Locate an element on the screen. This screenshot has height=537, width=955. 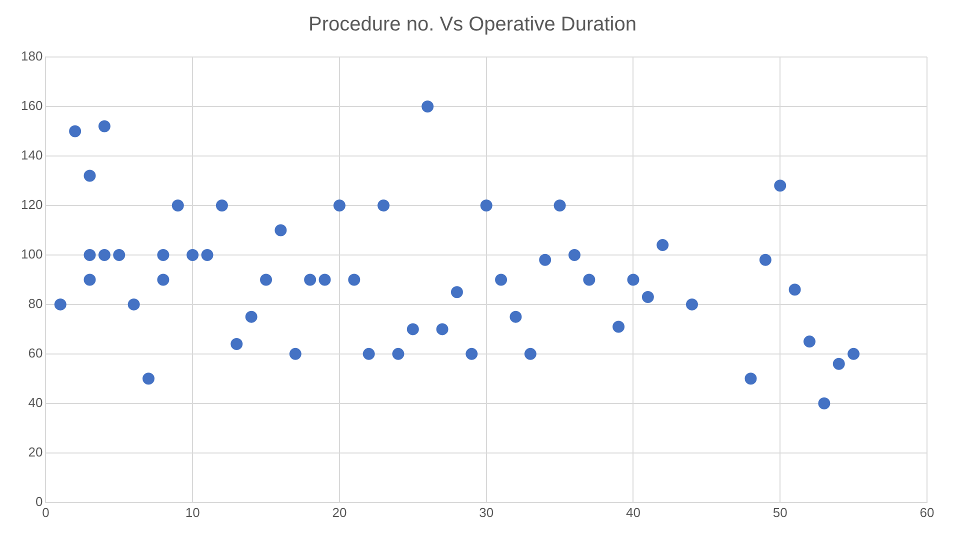
y-tick-label: 120 is located at coordinates (31, 204).